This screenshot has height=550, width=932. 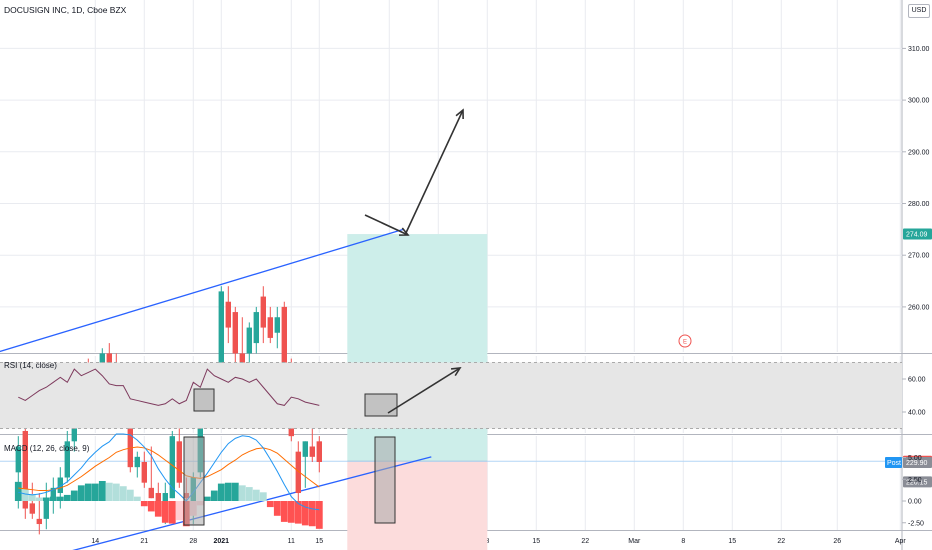 What do you see at coordinates (917, 413) in the screenshot?
I see `rsi-y-tick-label: 40.00` at bounding box center [917, 413].